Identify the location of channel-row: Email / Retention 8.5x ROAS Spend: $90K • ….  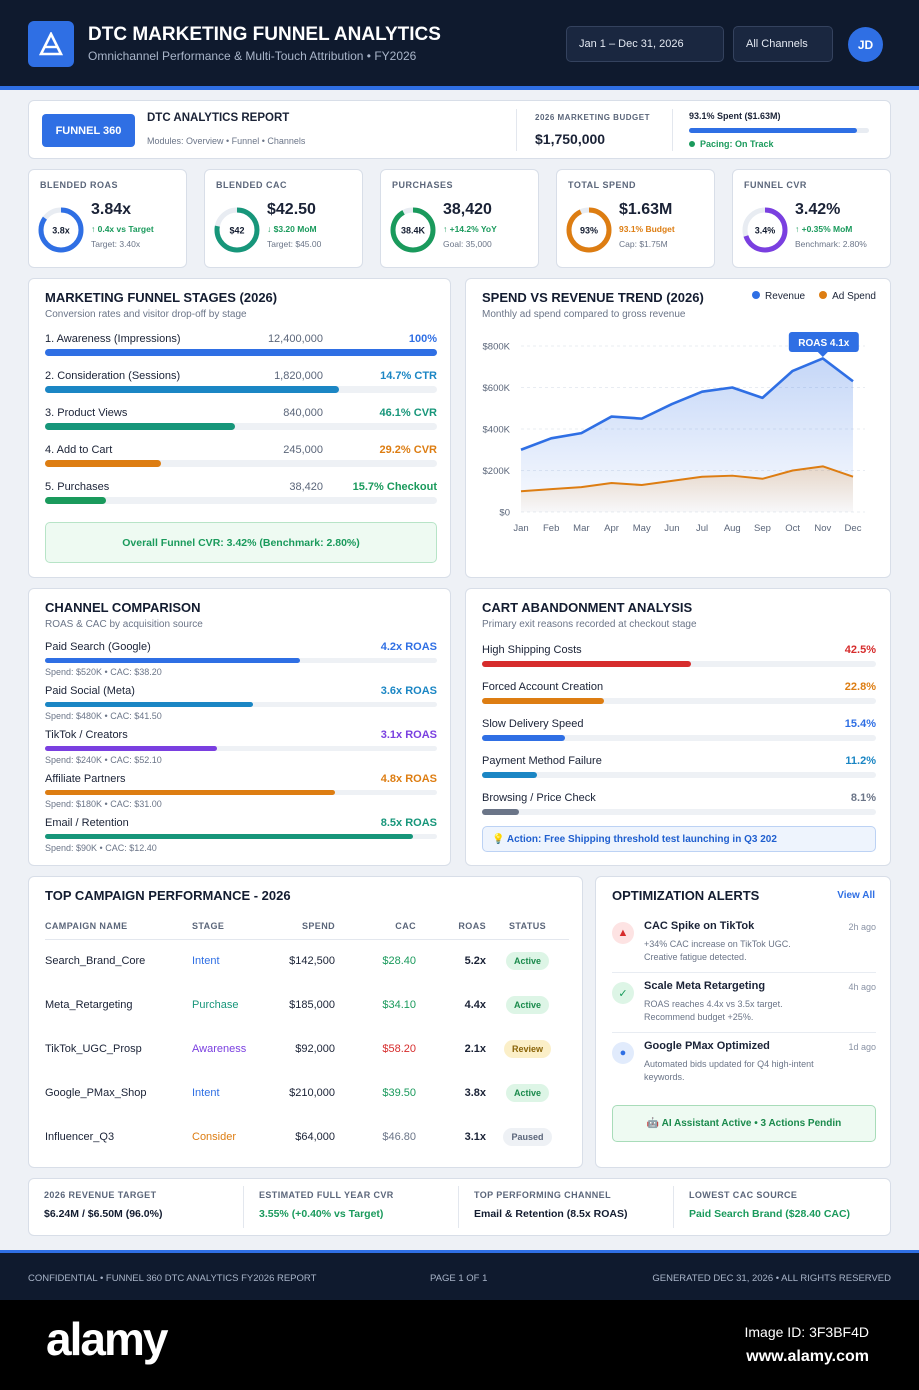
(241, 839).